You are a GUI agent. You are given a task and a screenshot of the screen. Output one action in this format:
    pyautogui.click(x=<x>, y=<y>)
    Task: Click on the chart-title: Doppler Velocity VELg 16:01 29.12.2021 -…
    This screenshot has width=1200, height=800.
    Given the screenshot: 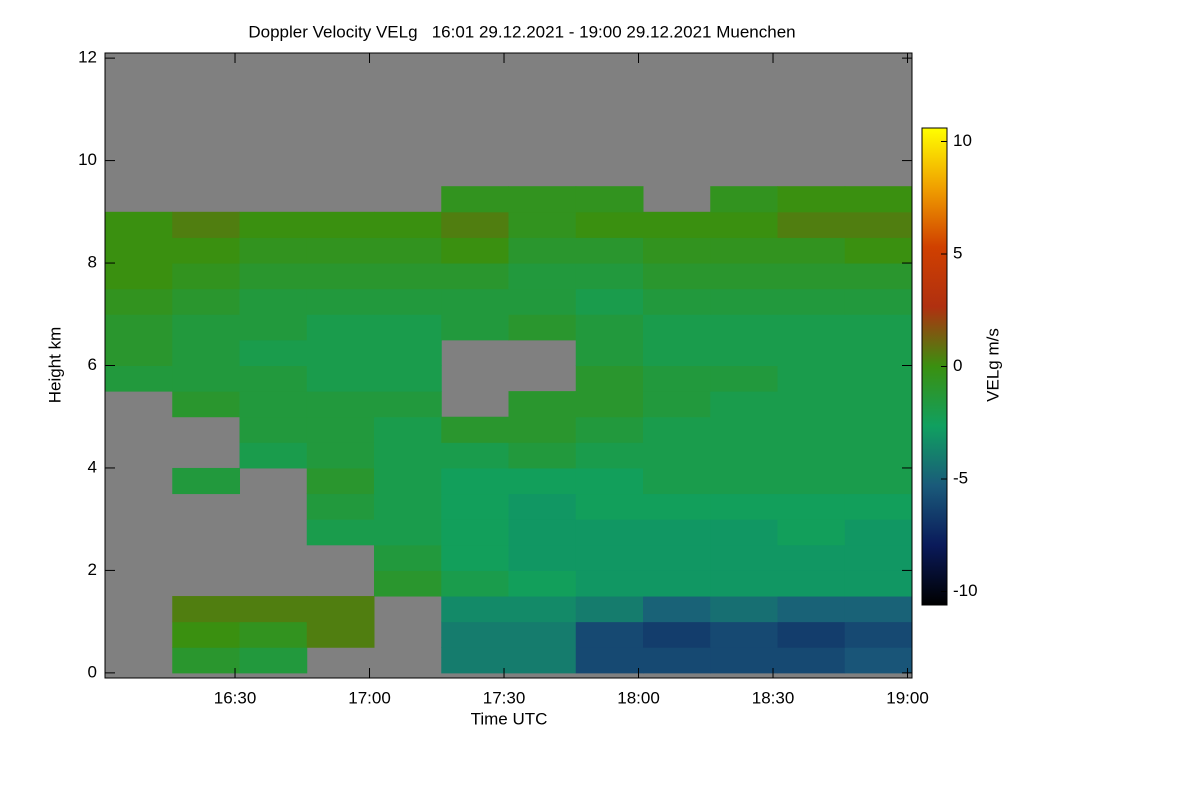 What is the action you would take?
    pyautogui.click(x=521, y=31)
    